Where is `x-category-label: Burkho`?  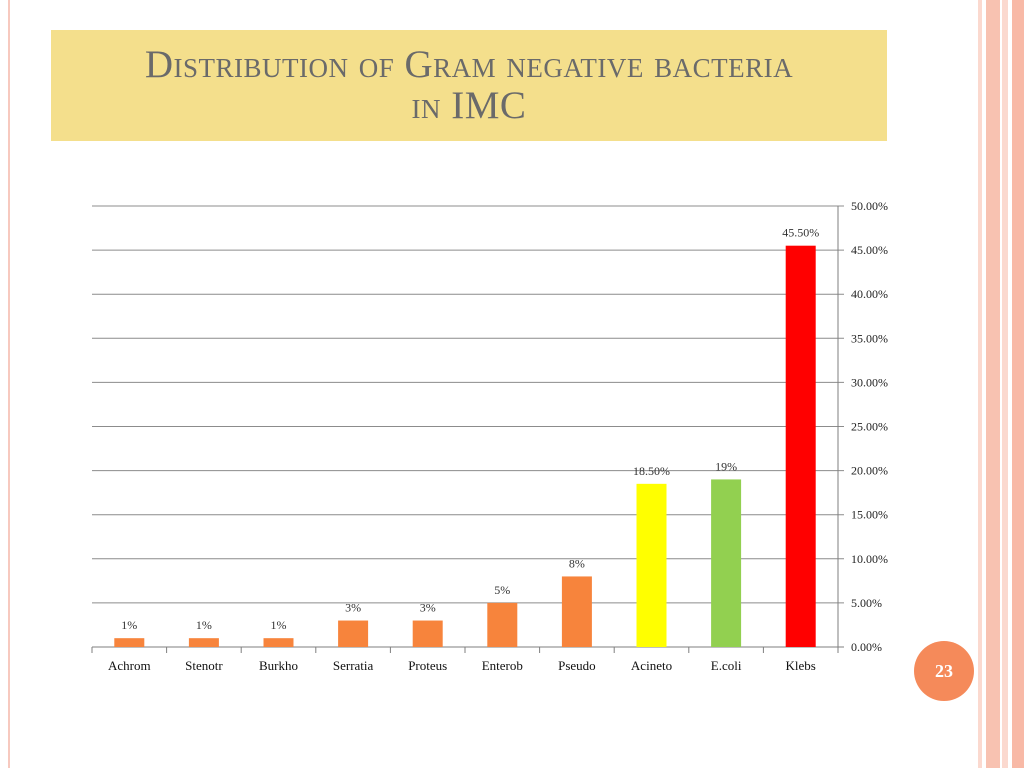 x-category-label: Burkho is located at coordinates (278, 665).